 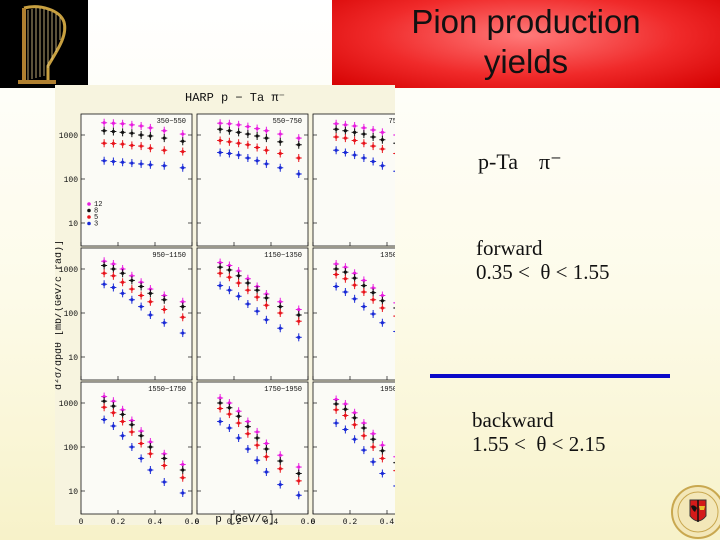 What do you see at coordinates (543, 272) in the screenshot?
I see `forward-range: 0.35 < θ < 1.55` at bounding box center [543, 272].